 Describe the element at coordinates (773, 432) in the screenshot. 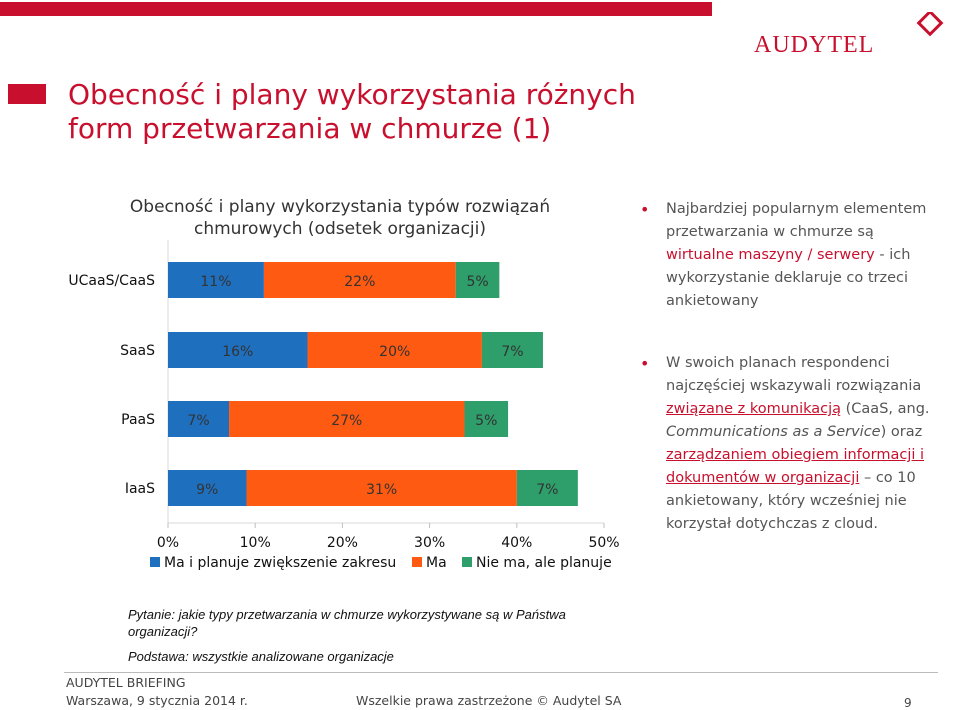

I see `bullet-2-italic: Communications as a Service` at that location.